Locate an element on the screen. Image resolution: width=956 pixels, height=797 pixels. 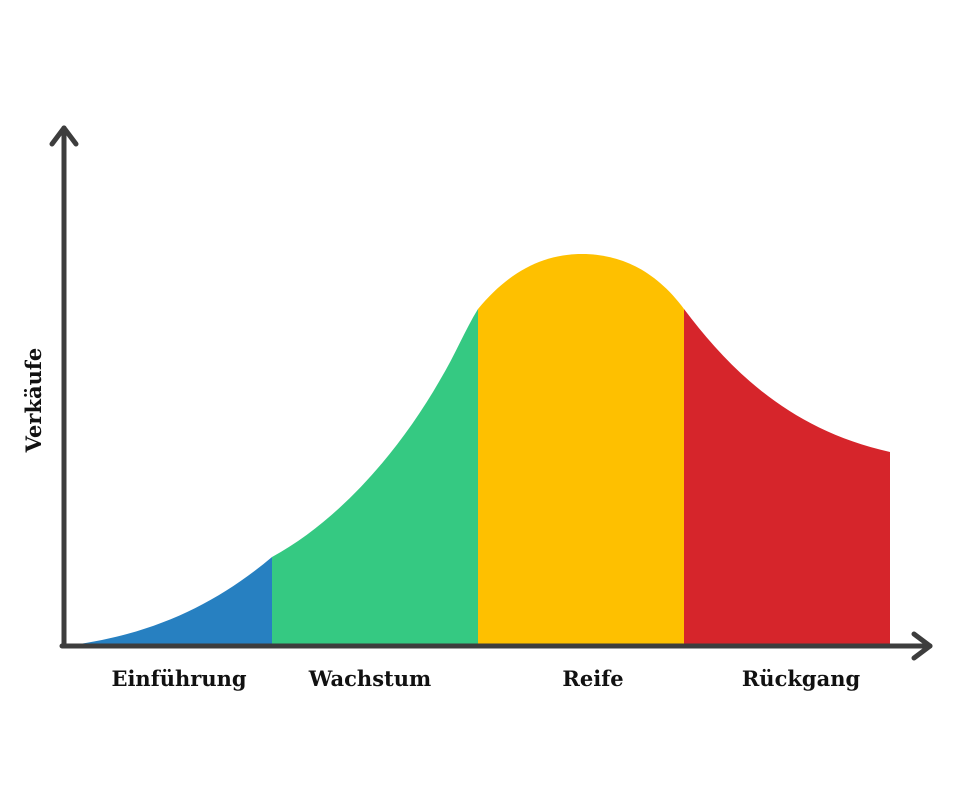
segment-reife is located at coordinates (581, 450).